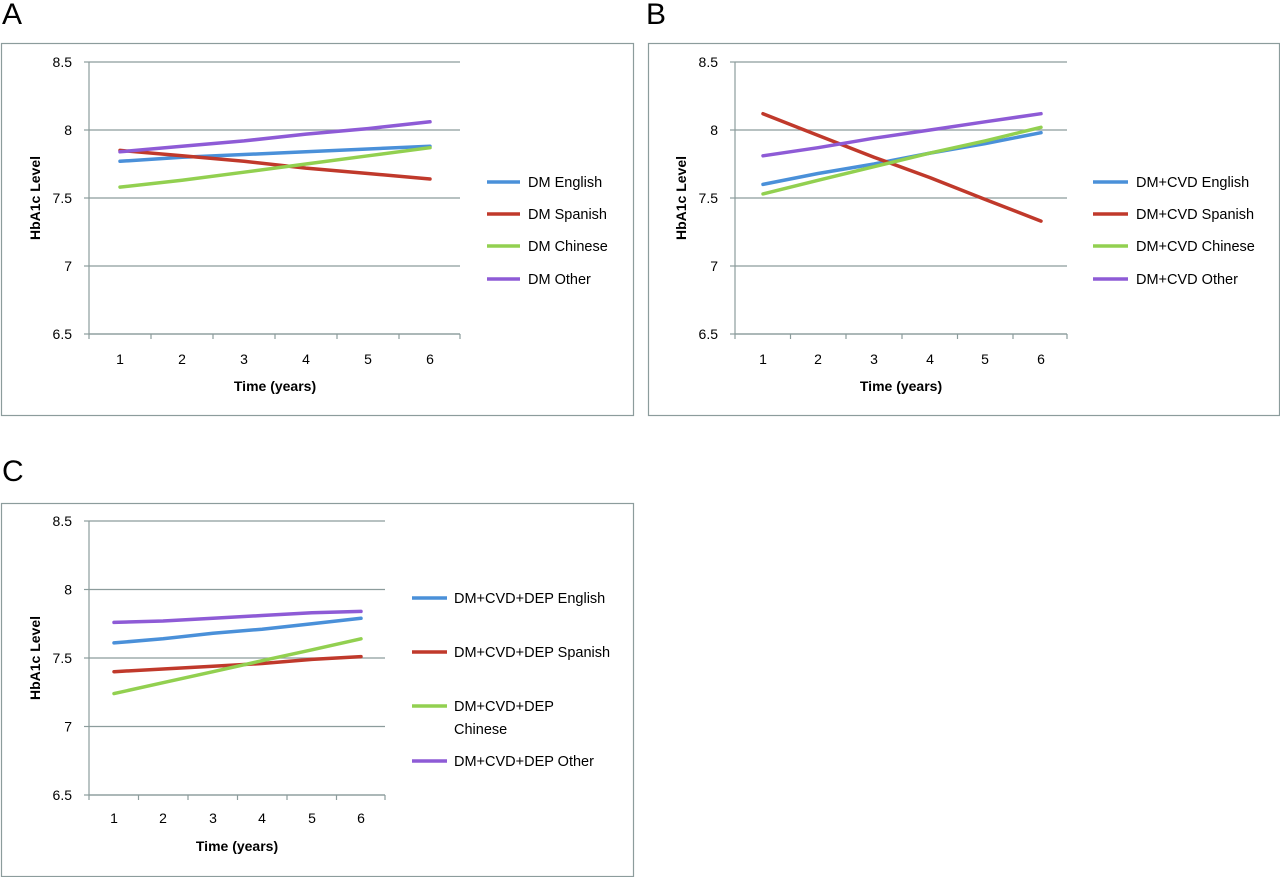 This screenshot has width=1280, height=877. Describe the element at coordinates (480, 730) in the screenshot. I see `legend-label: Chinese` at that location.